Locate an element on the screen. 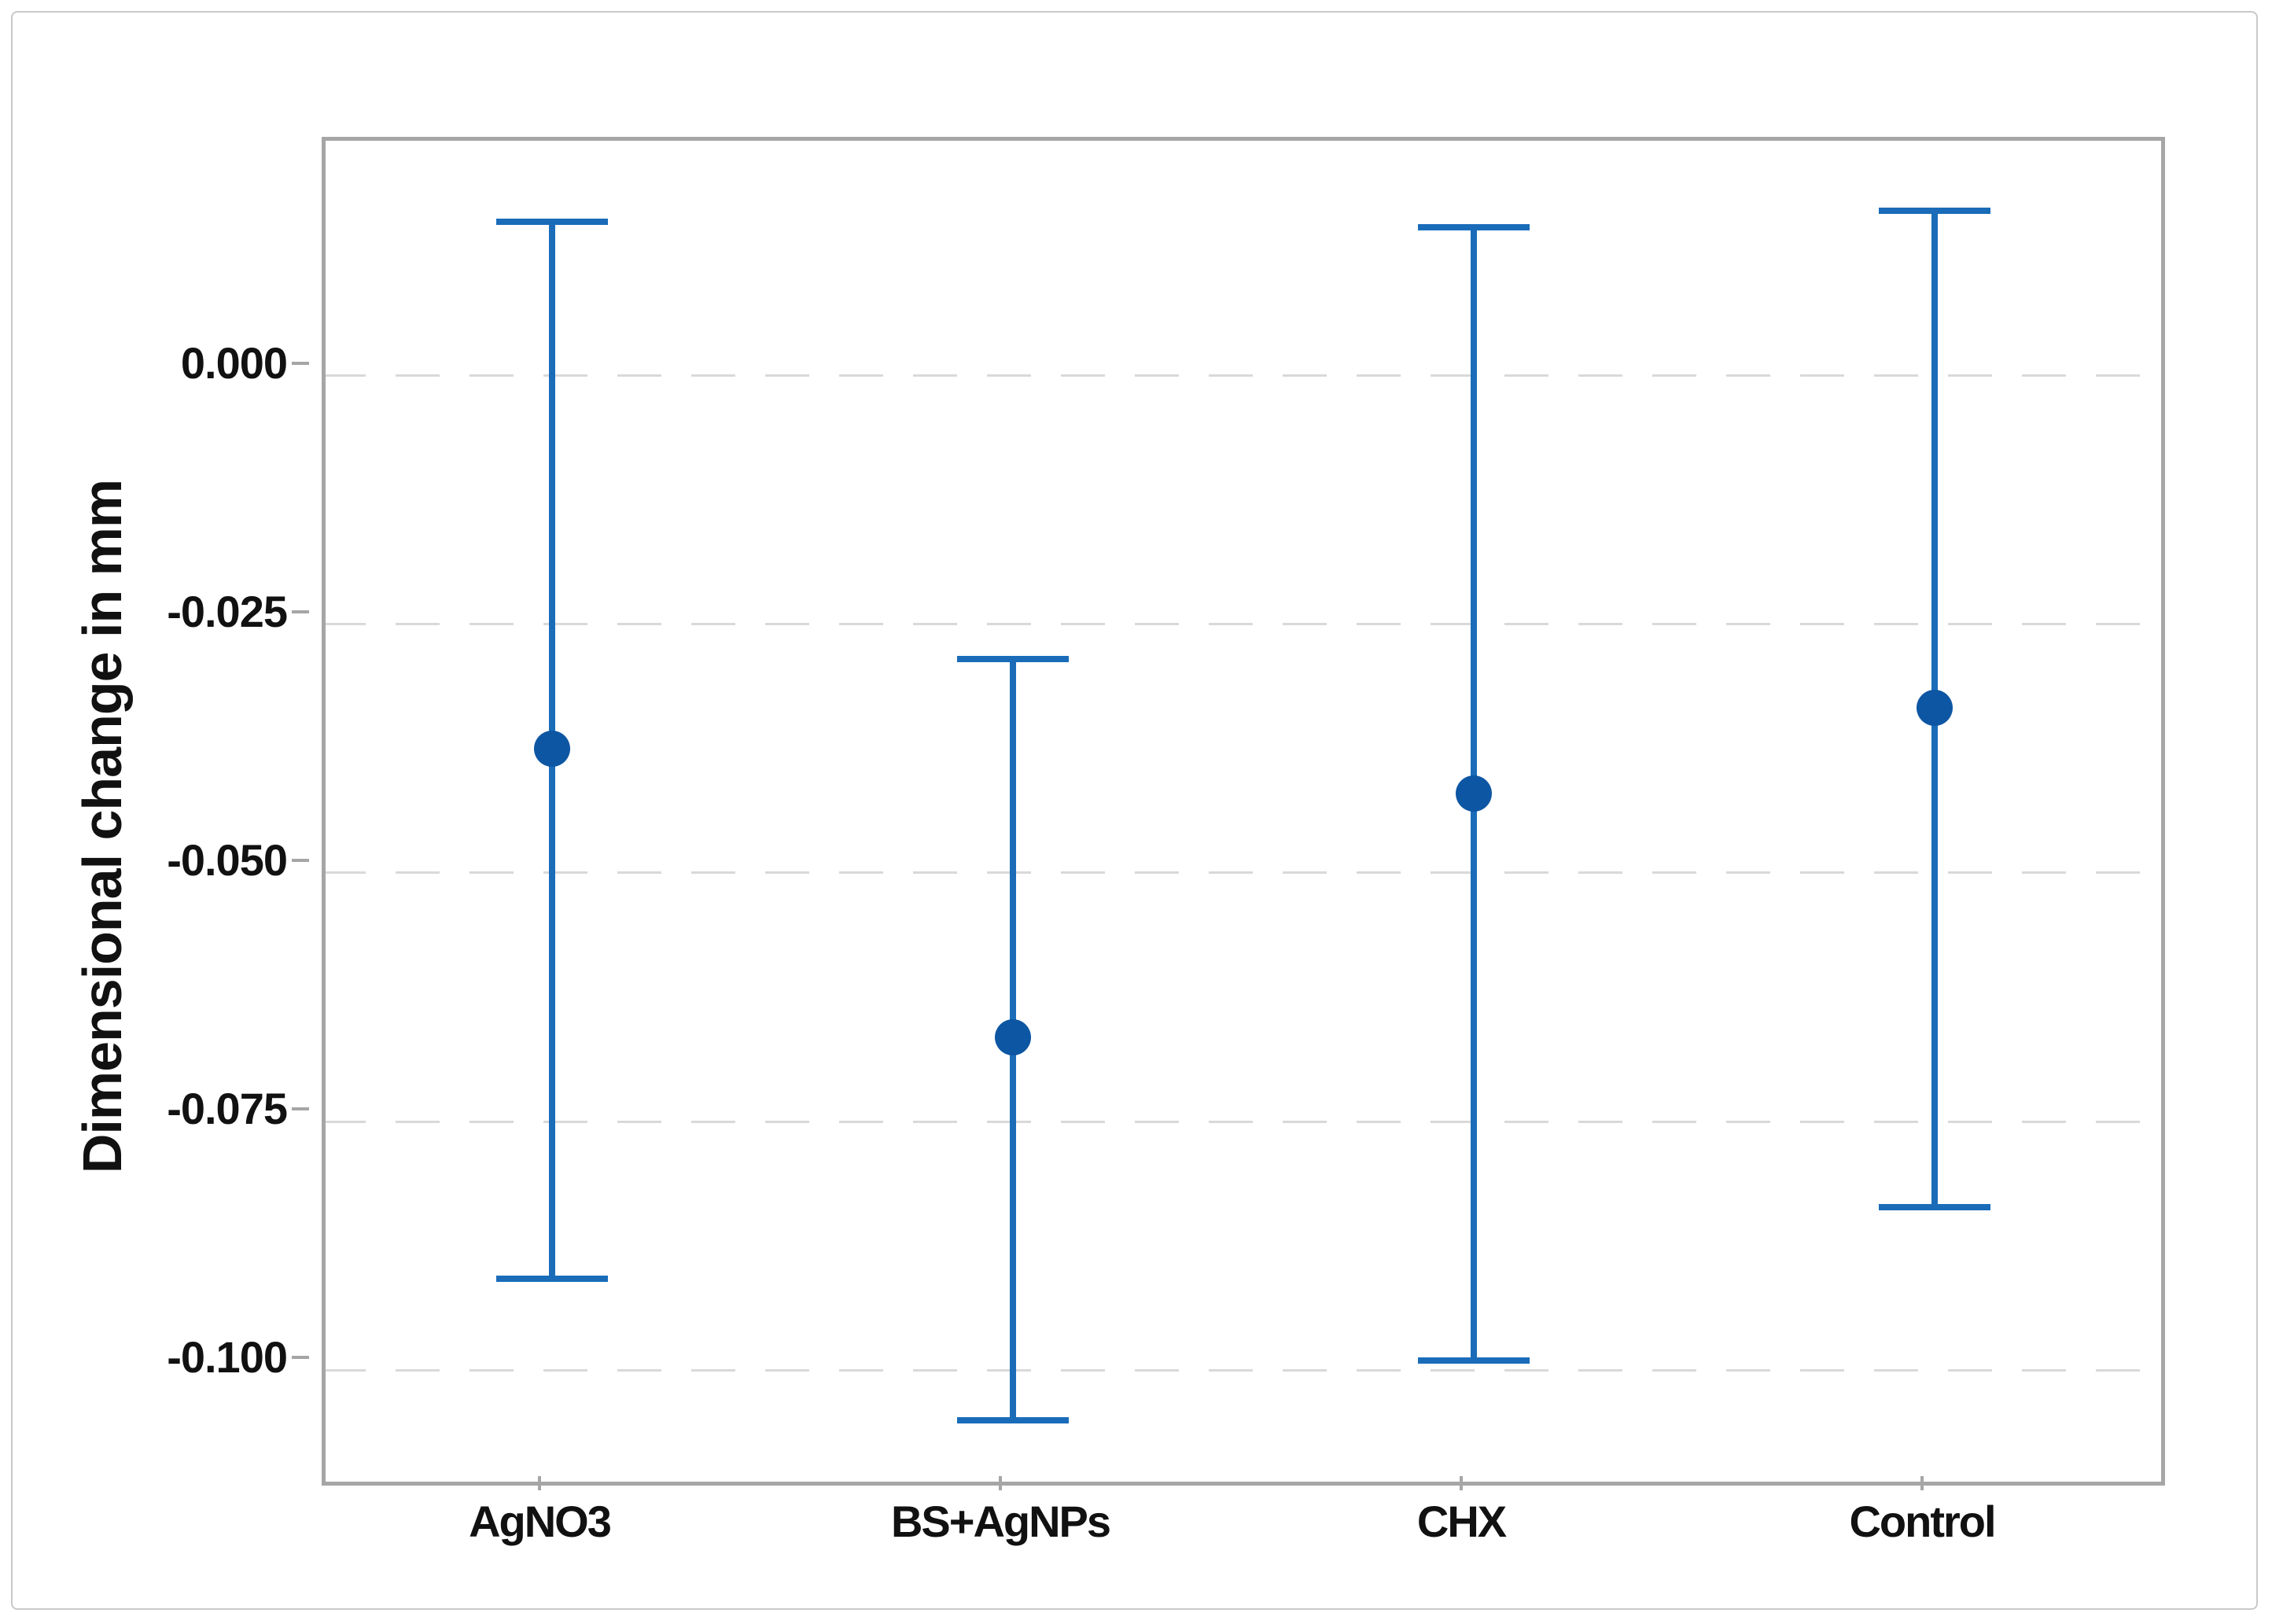 The width and height of the screenshot is (2272, 1624). y-tick-mark--0.025 is located at coordinates (300, 611).